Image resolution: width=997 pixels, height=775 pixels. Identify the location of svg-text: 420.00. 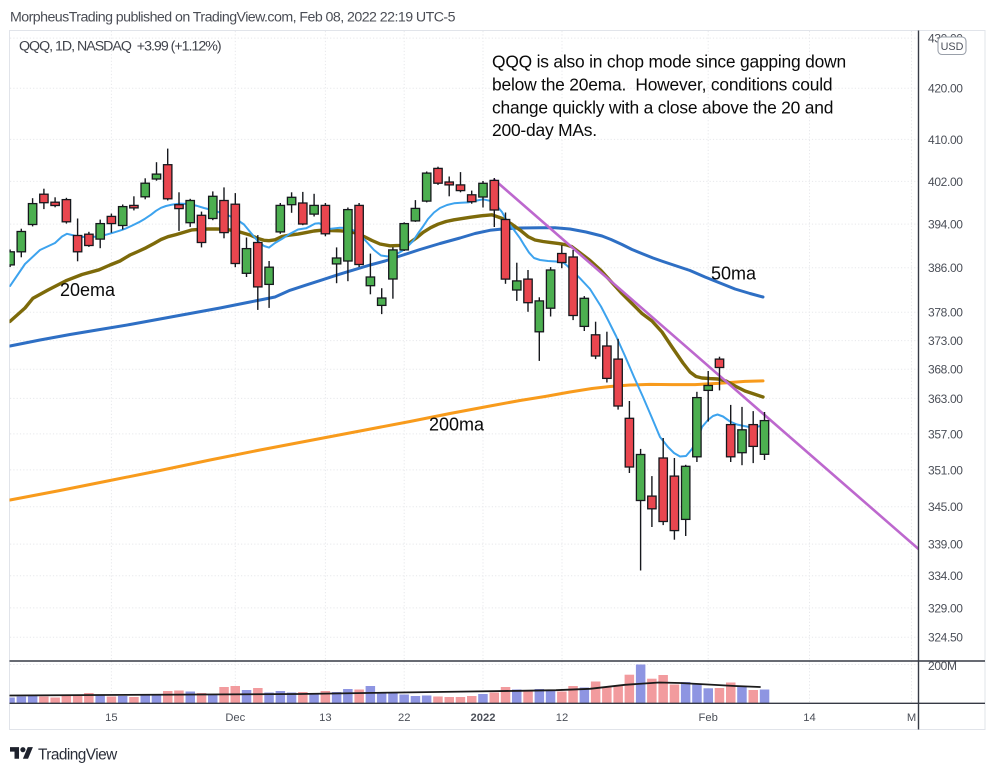
(945, 89).